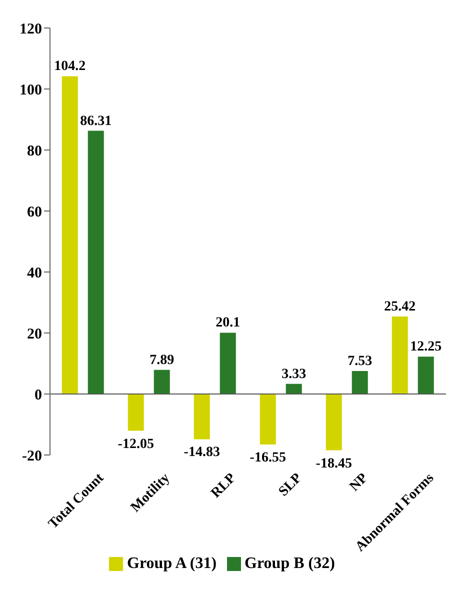 The width and height of the screenshot is (474, 593). What do you see at coordinates (291, 485) in the screenshot?
I see `x-tick-label: SLP` at bounding box center [291, 485].